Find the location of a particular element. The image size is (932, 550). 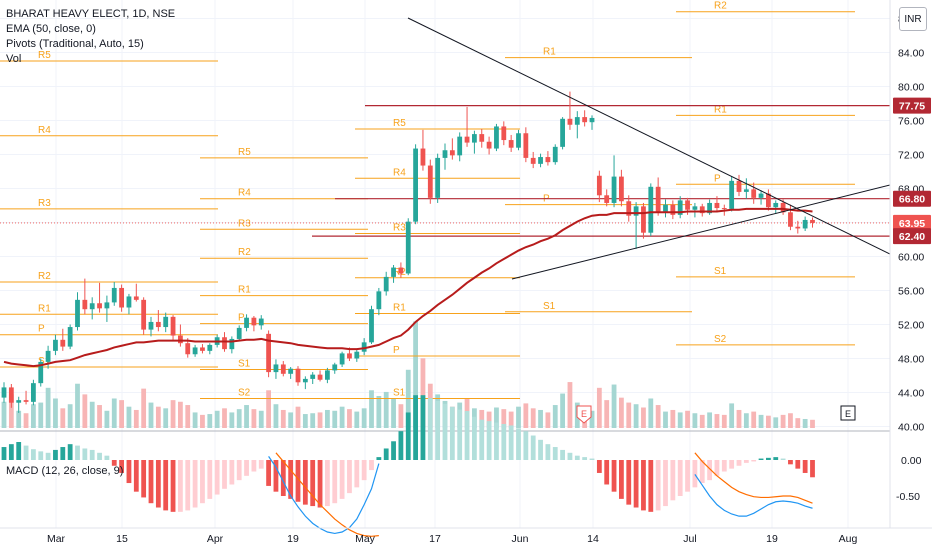

currency-badge: INR is located at coordinates (913, 19).